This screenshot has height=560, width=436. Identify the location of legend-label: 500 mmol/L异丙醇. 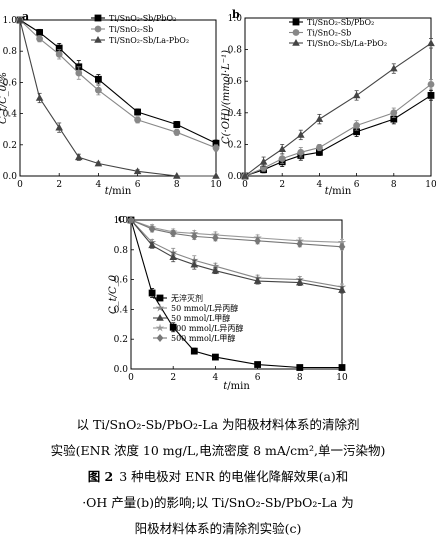
(207, 328).